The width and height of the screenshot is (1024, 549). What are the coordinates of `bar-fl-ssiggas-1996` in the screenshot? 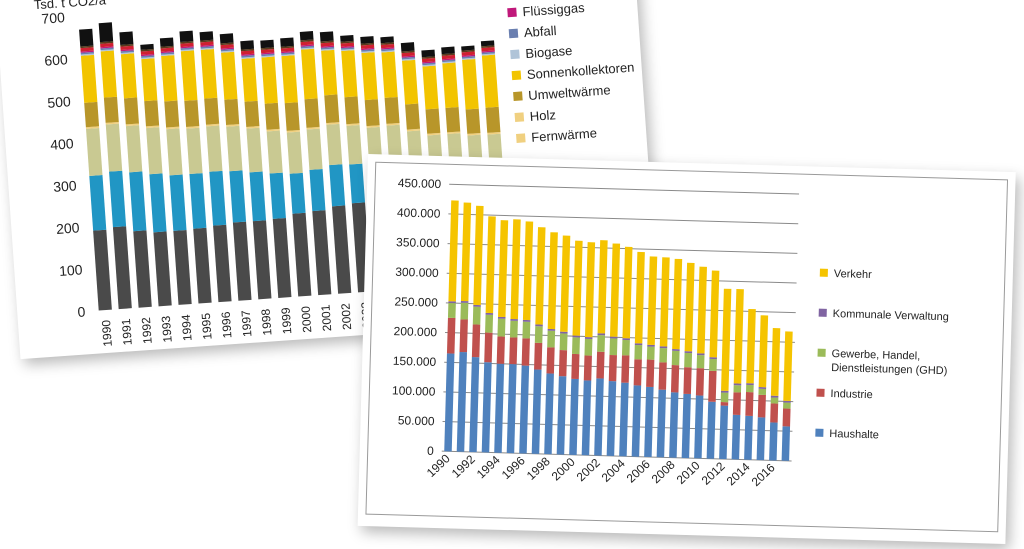 It's located at (207, 45).